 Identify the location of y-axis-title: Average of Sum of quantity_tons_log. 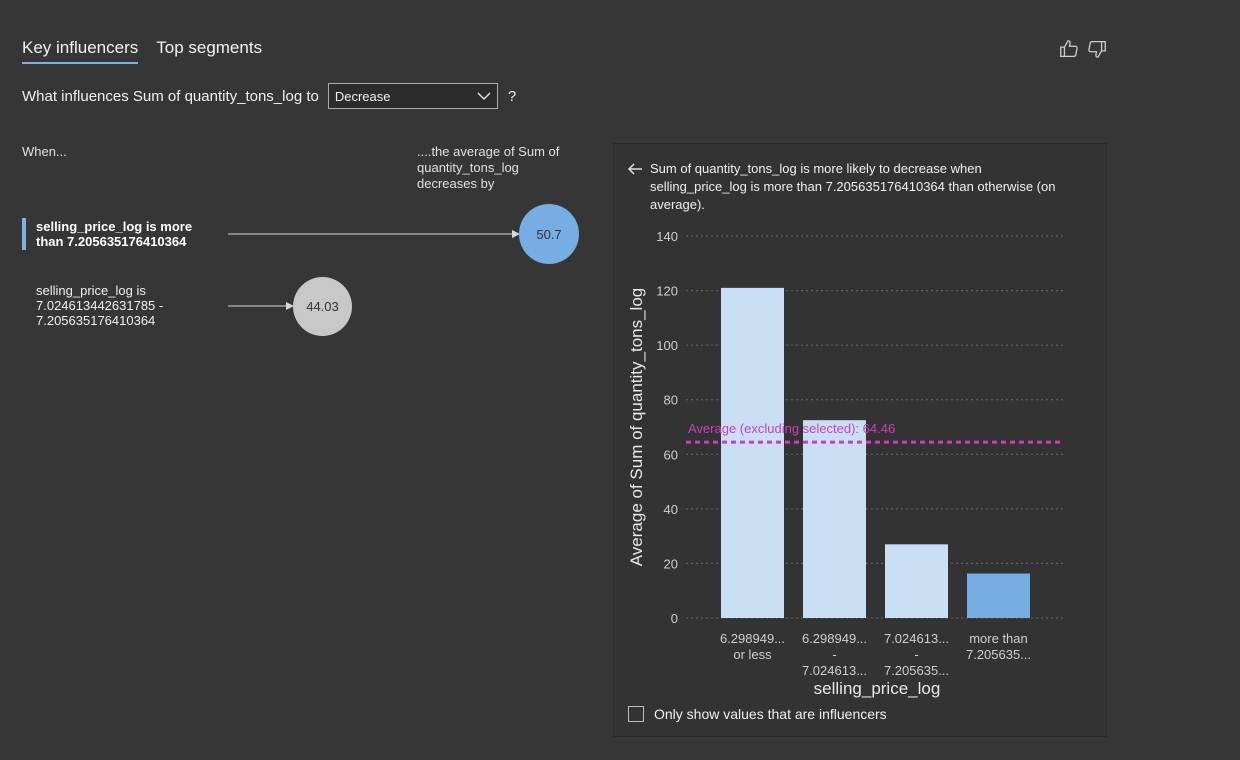
(636, 427).